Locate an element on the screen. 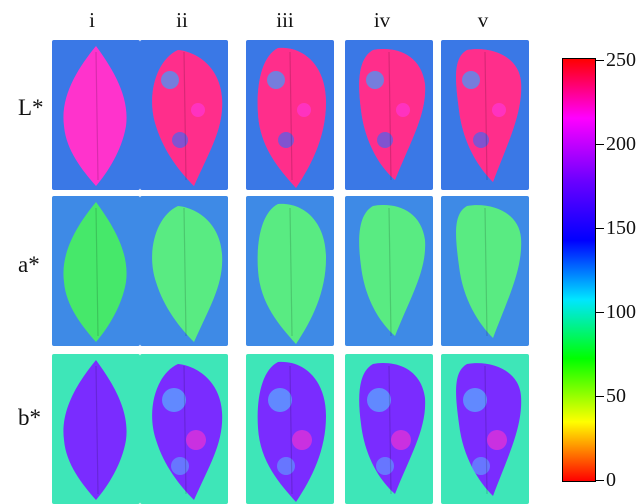 The width and height of the screenshot is (642, 504). leaf-panel-L-iv is located at coordinates (389, 115).